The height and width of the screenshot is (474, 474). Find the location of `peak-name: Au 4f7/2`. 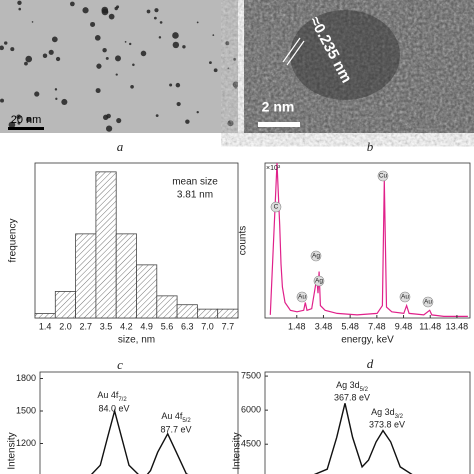

peak-name: Au 4f7/2 is located at coordinates (112, 396).